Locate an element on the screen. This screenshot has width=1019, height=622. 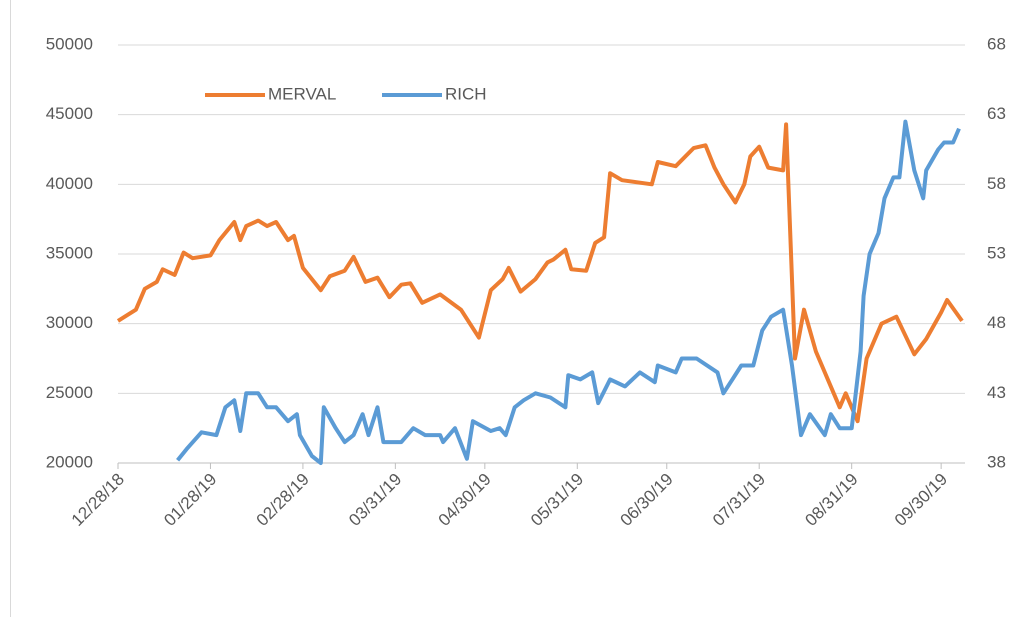
y2-tick-label: 38 is located at coordinates (996, 461).